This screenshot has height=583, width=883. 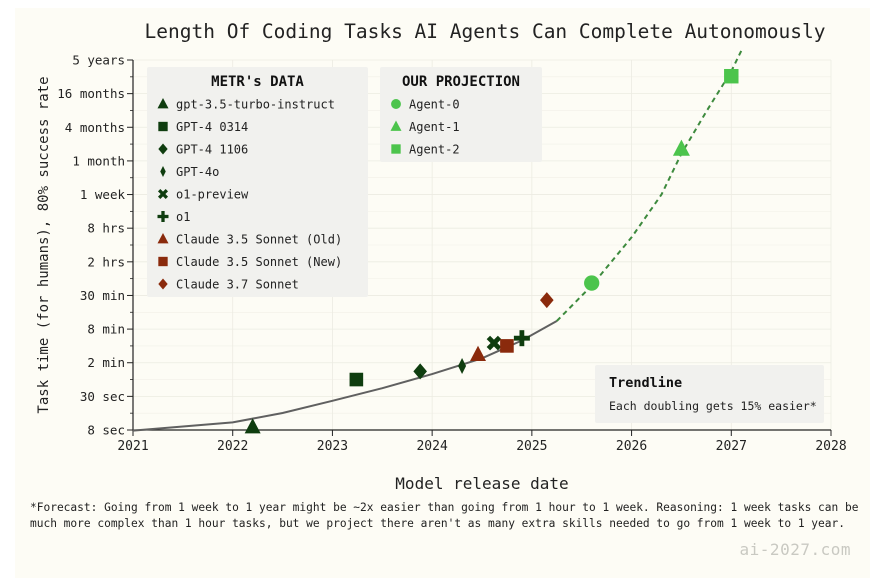 What do you see at coordinates (102, 396) in the screenshot?
I see `y-tick-label: 30 sec` at bounding box center [102, 396].